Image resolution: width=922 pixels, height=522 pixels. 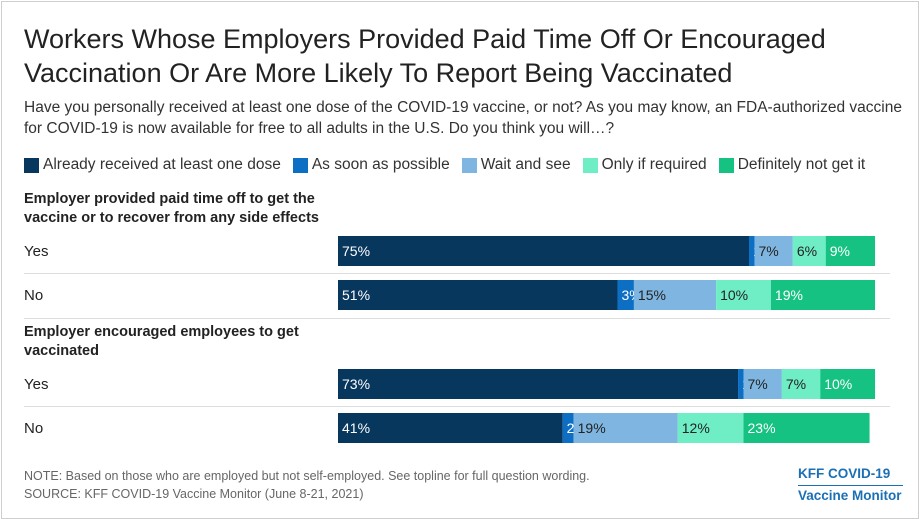 I want to click on data-label-already: 51%, so click(x=356, y=295).